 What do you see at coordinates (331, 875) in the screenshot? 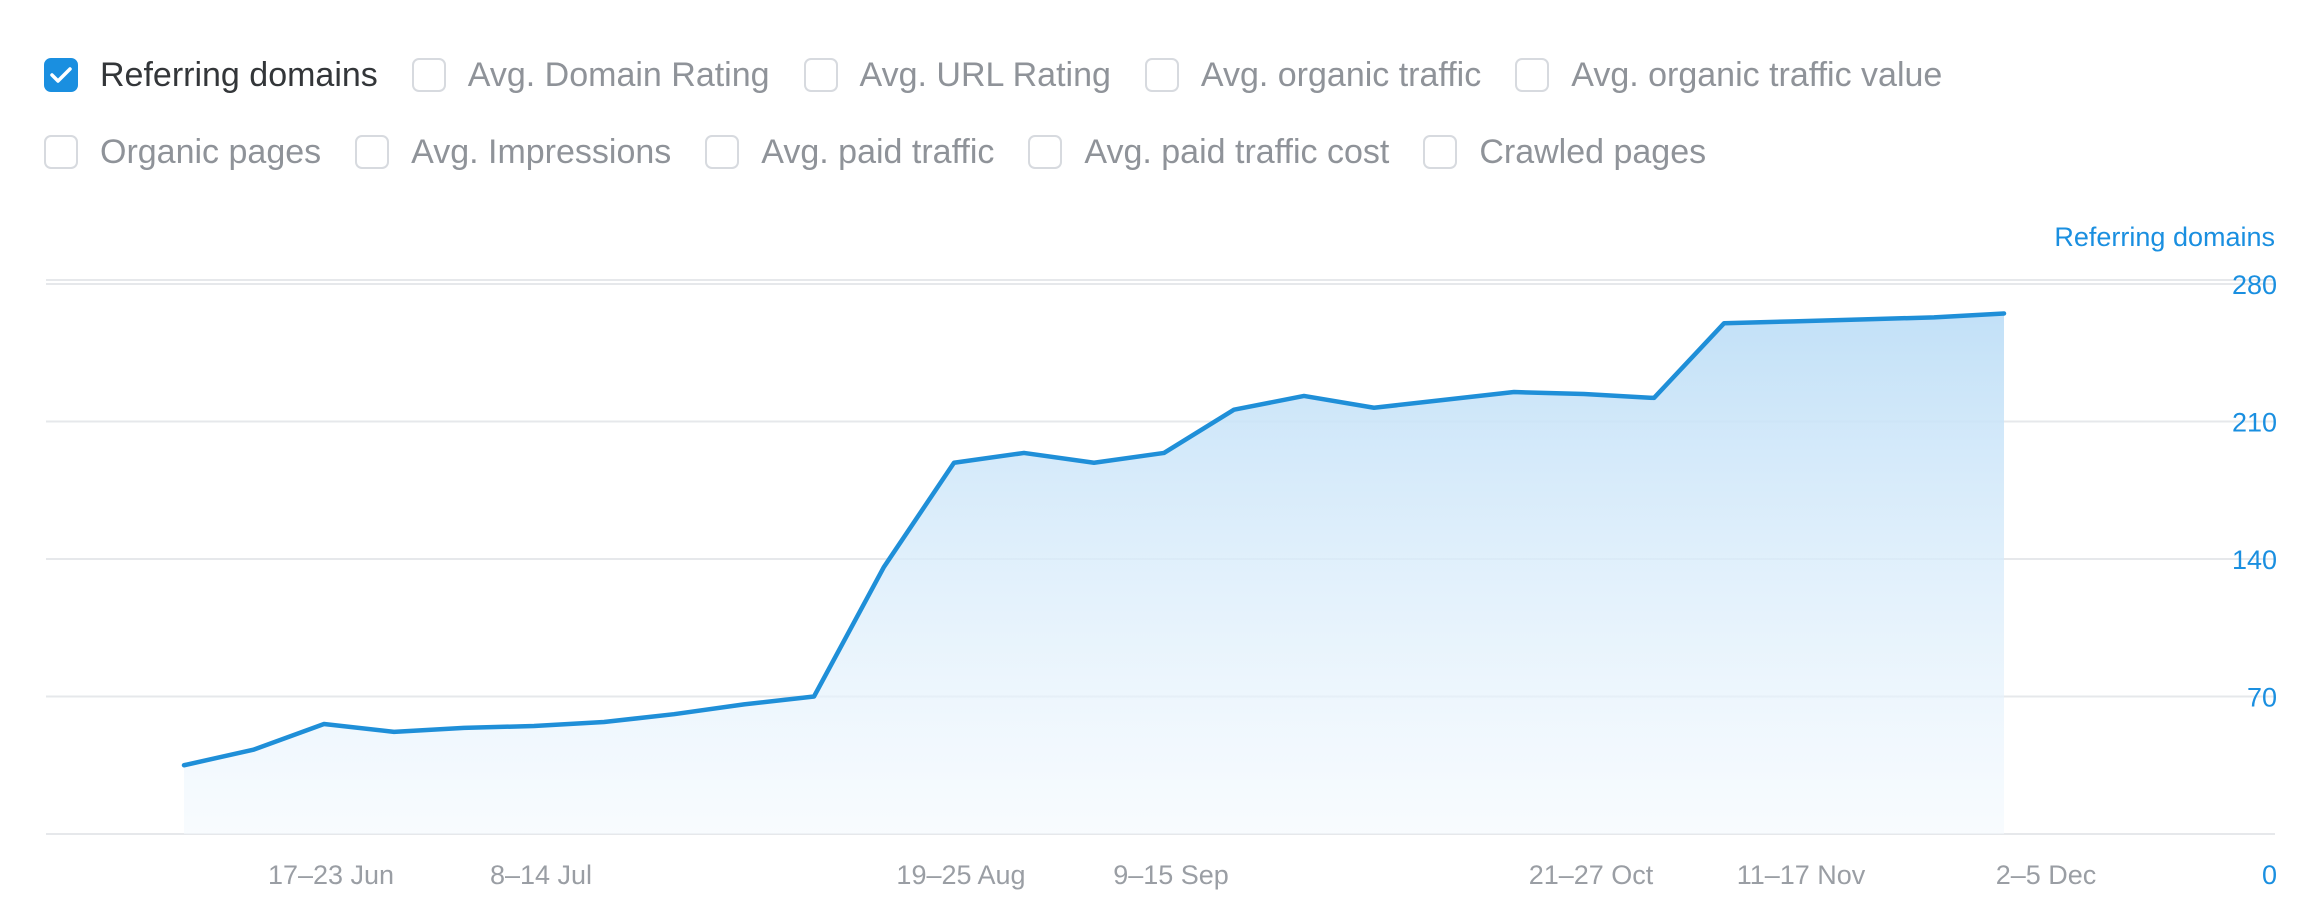
I see `x-tick-label: 17–23 Jun` at bounding box center [331, 875].